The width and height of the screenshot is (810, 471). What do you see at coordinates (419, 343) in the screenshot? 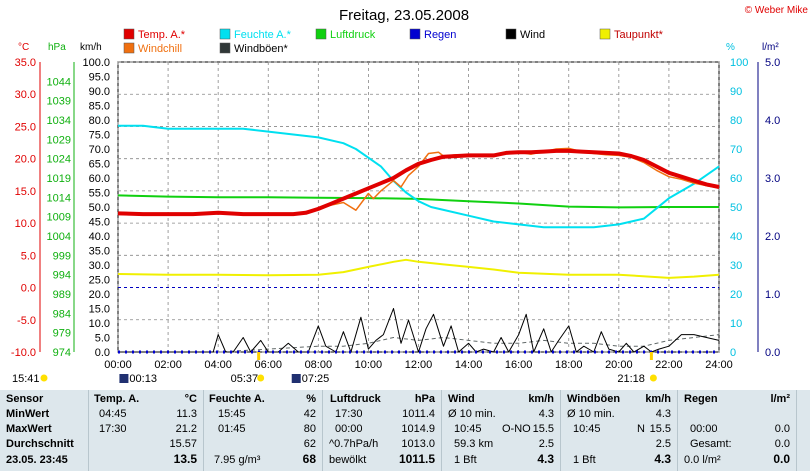
I see `gusts-line` at bounding box center [419, 343].